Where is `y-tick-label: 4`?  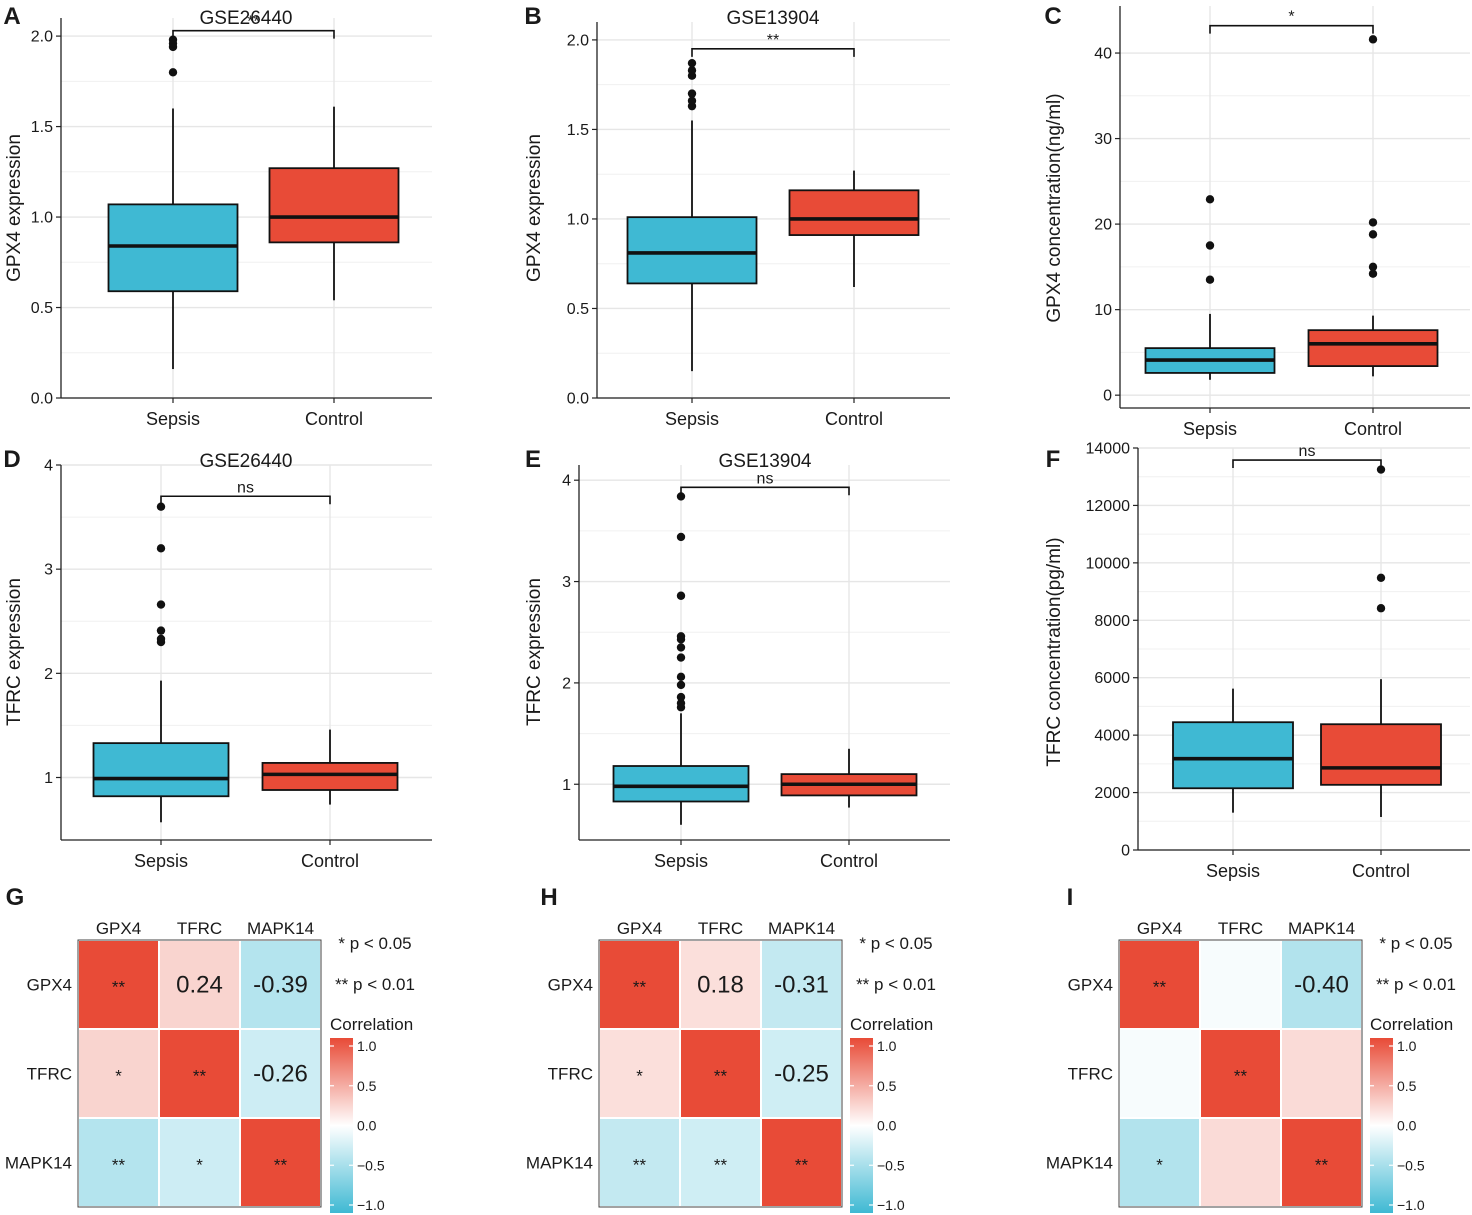 y-tick-label: 4 is located at coordinates (48, 466).